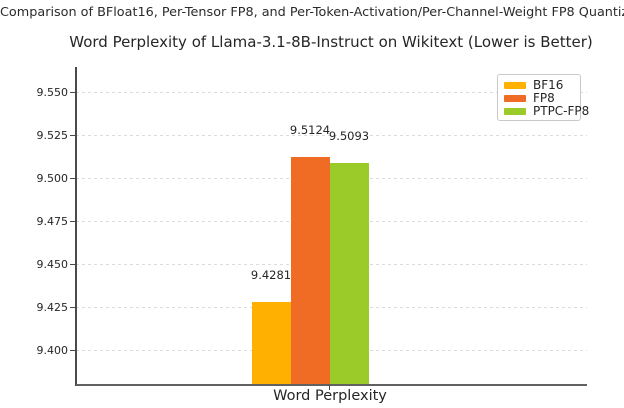  Describe the element at coordinates (310, 271) in the screenshot. I see `bar-fp8` at that location.